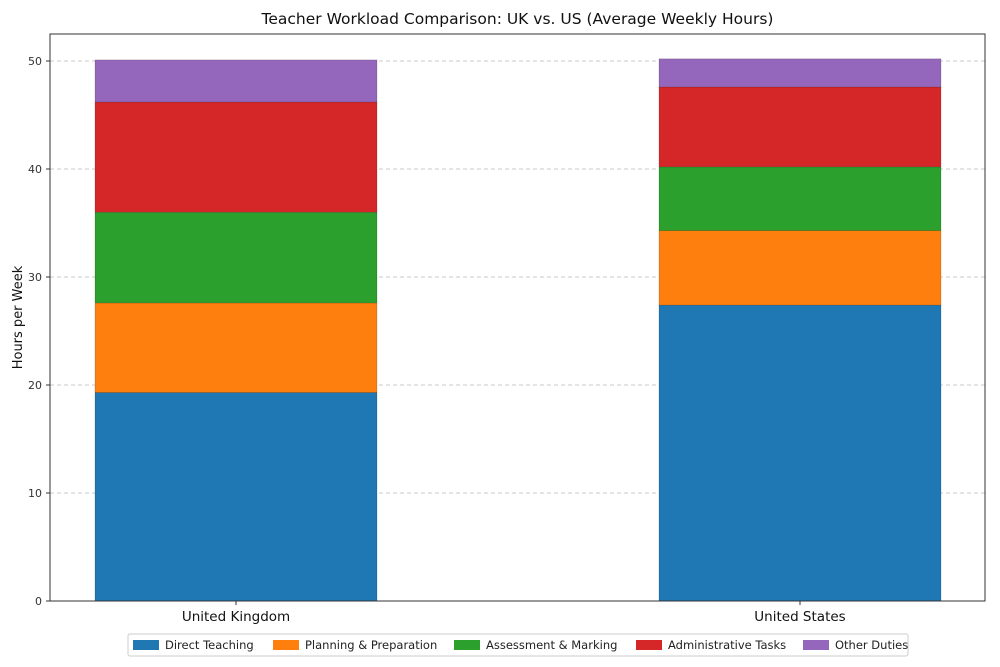 This screenshot has width=1000, height=667. I want to click on legend-label: Administrative Tasks, so click(727, 645).